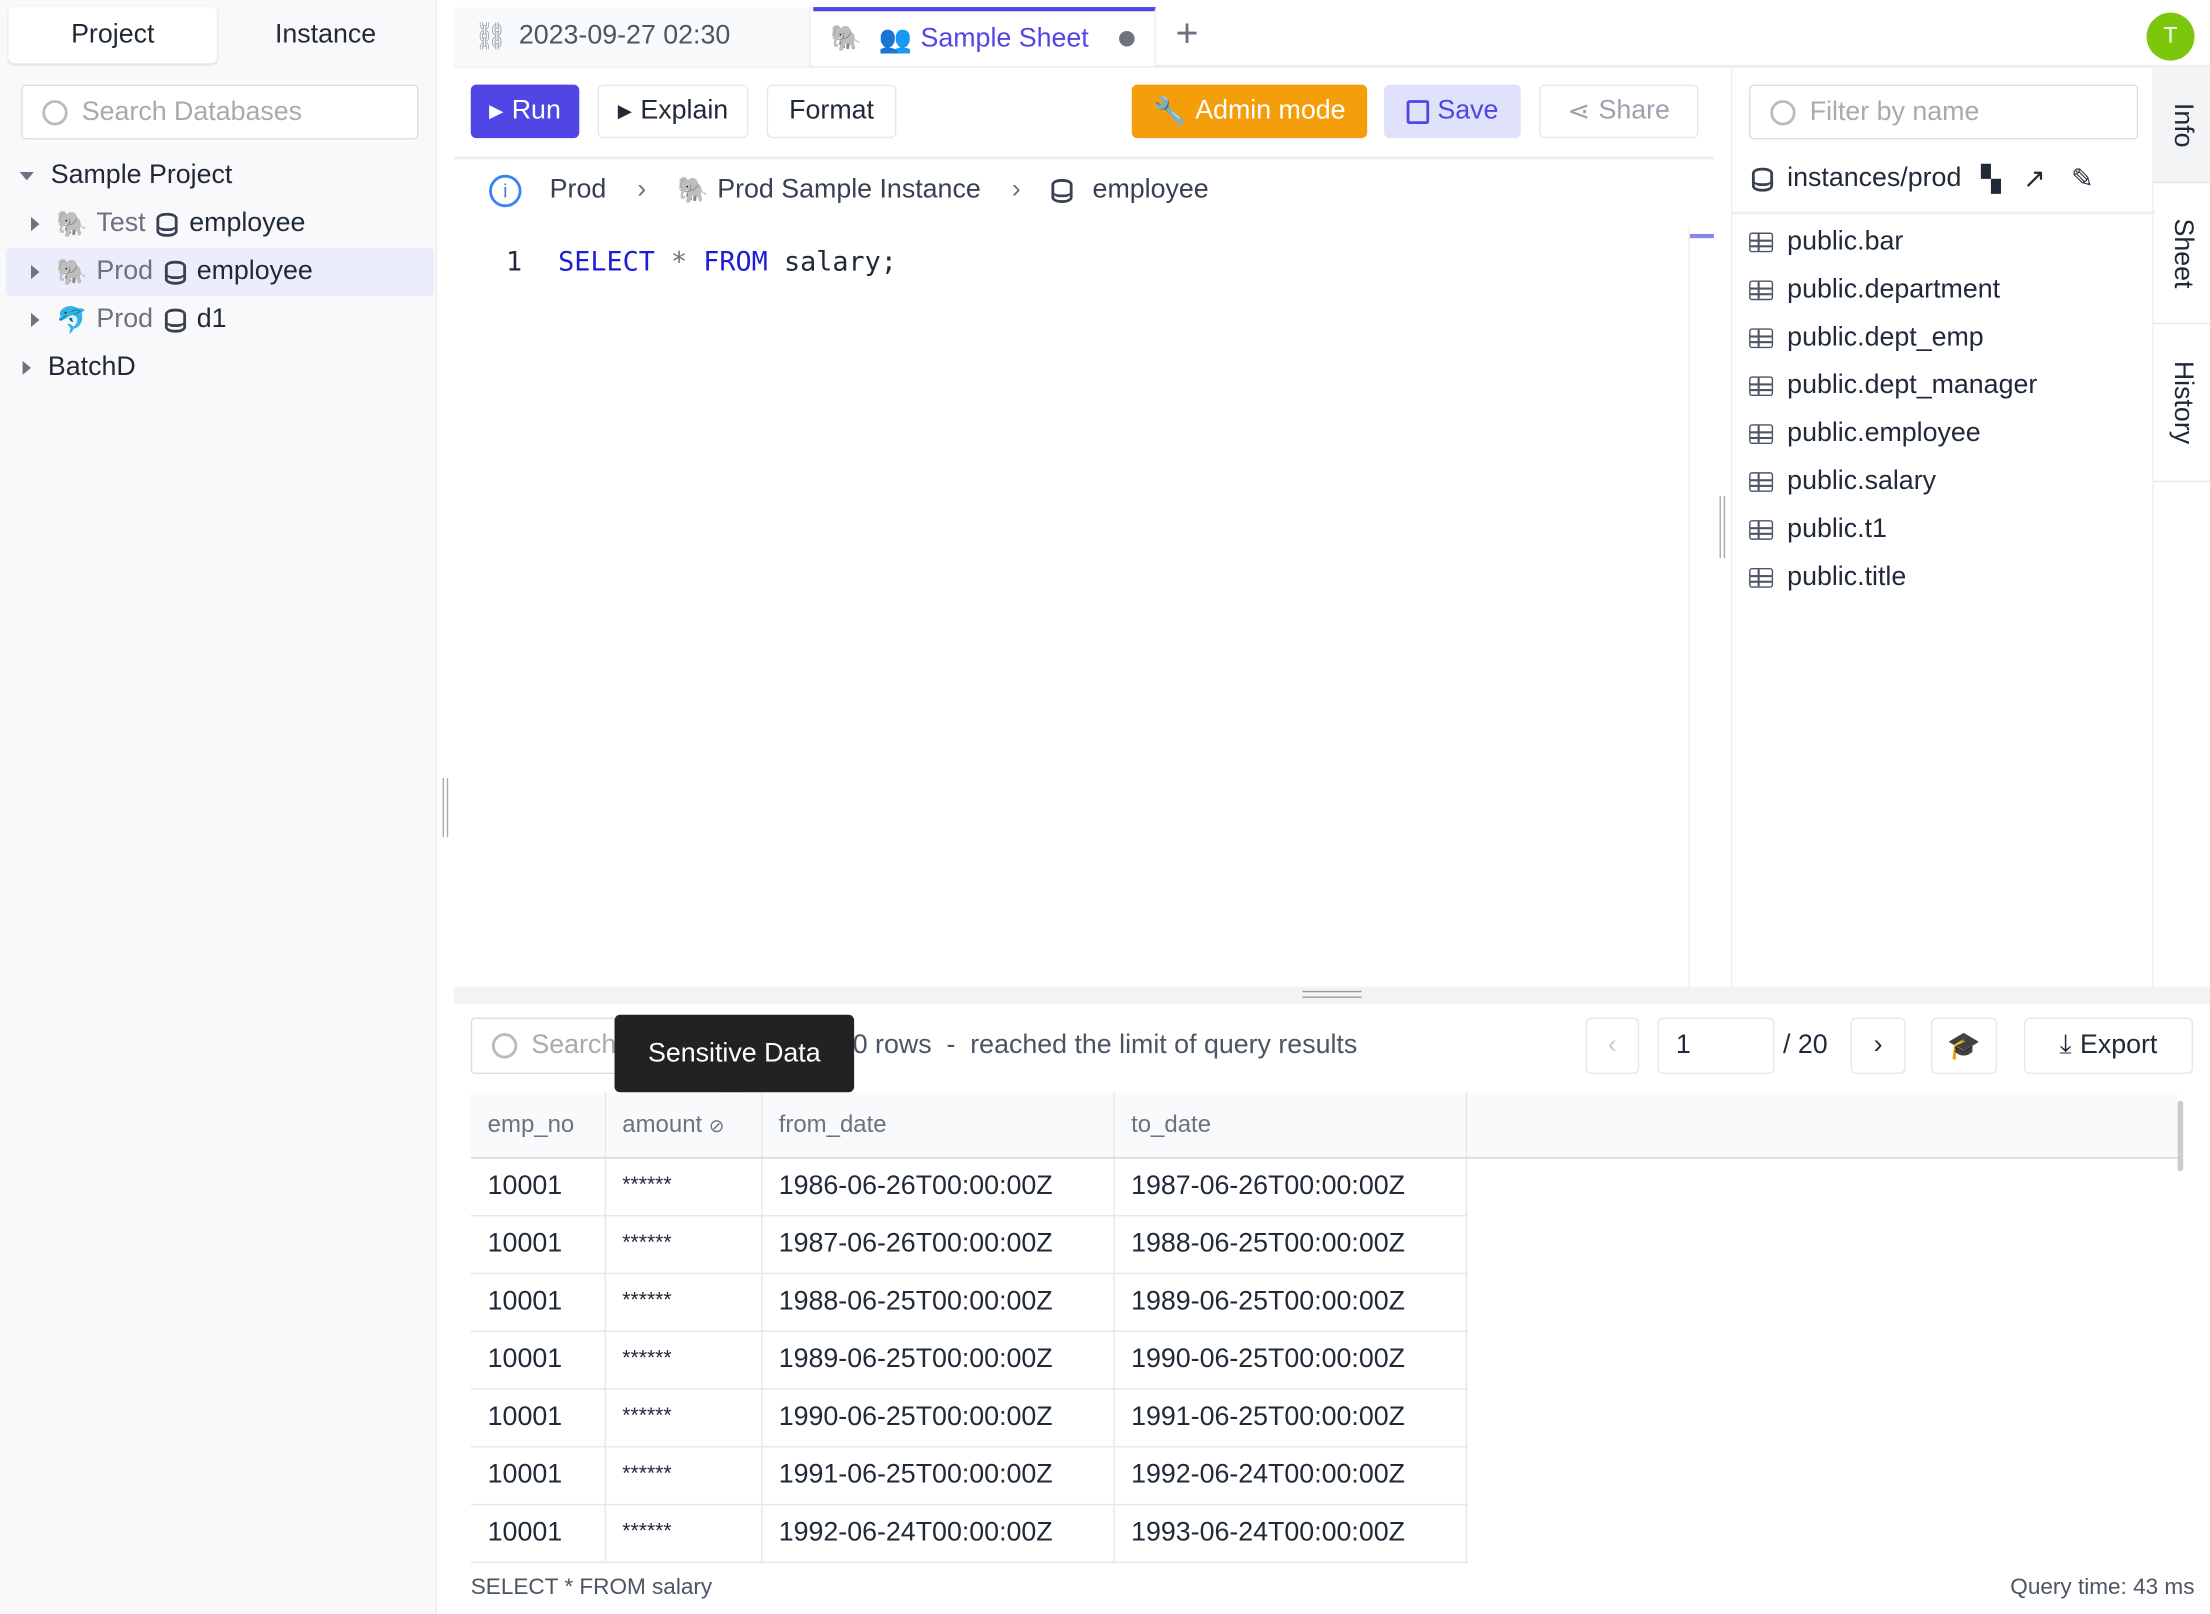  Describe the element at coordinates (2082, 179) in the screenshot. I see `edit-icon: ✎` at that location.